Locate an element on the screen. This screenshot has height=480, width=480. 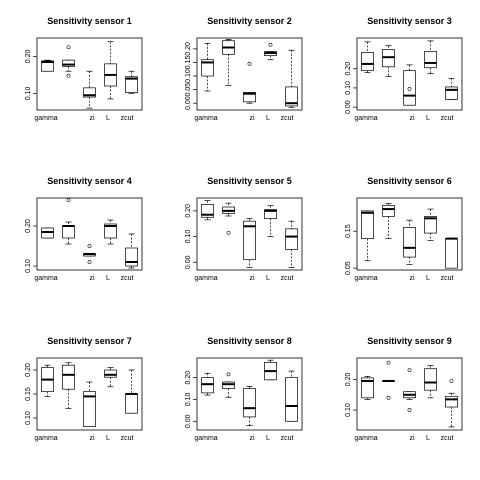
panel-title: Sensitivity sensor 4 is located at coordinates (89, 181).